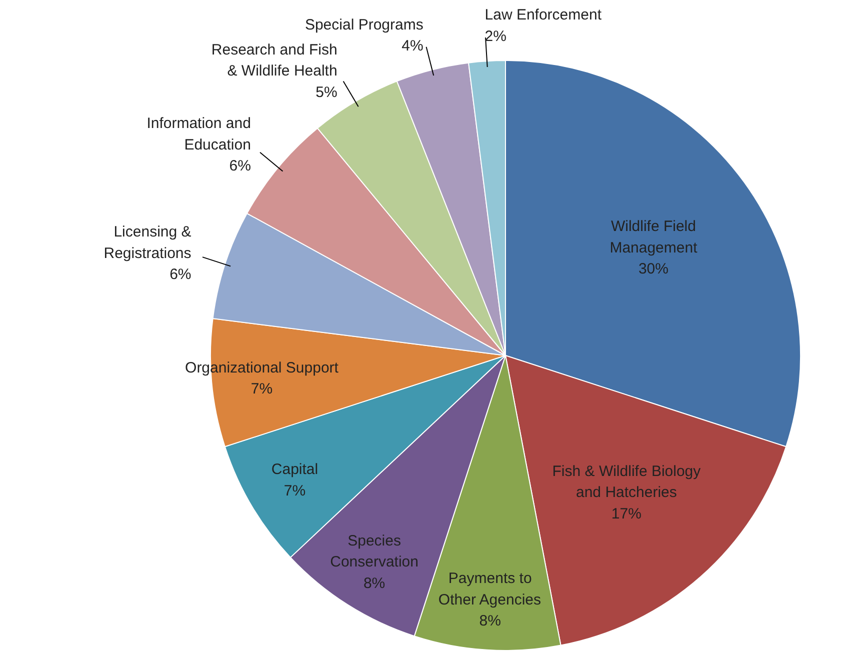 This screenshot has width=842, height=660. Describe the element at coordinates (198, 134) in the screenshot. I see `slice-label: Information and Education` at that location.